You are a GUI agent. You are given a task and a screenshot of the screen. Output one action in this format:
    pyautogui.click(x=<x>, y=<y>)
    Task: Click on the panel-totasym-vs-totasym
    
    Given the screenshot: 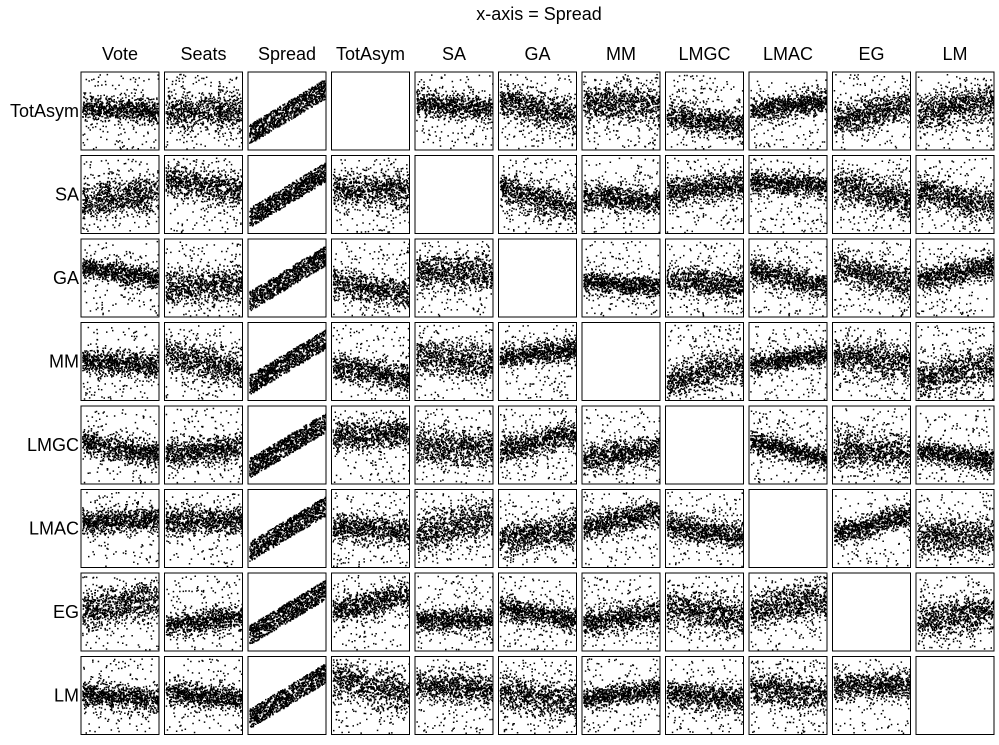 What is the action you would take?
    pyautogui.click(x=370, y=111)
    